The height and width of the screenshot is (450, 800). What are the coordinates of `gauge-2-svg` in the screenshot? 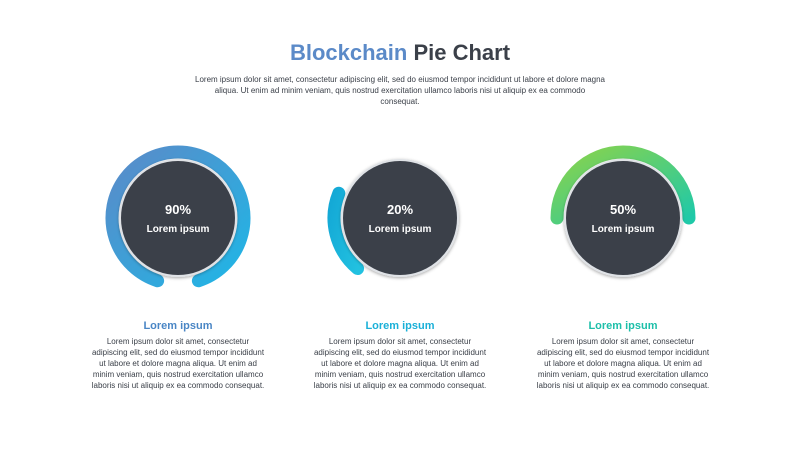 It's located at (393, 218).